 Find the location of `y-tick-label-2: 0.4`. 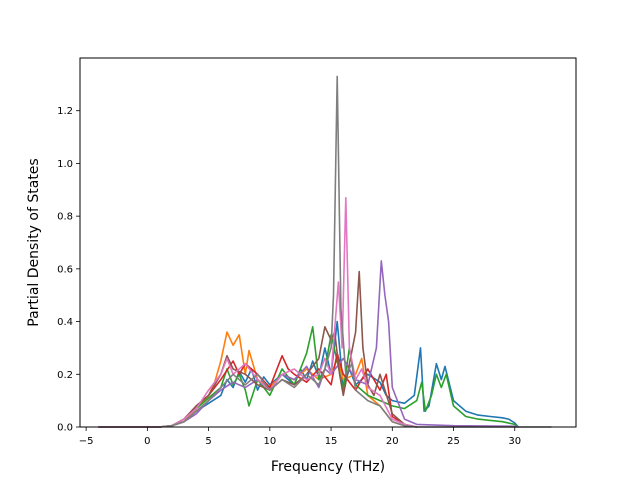

y-tick-label-2: 0.4 is located at coordinates (65, 322).